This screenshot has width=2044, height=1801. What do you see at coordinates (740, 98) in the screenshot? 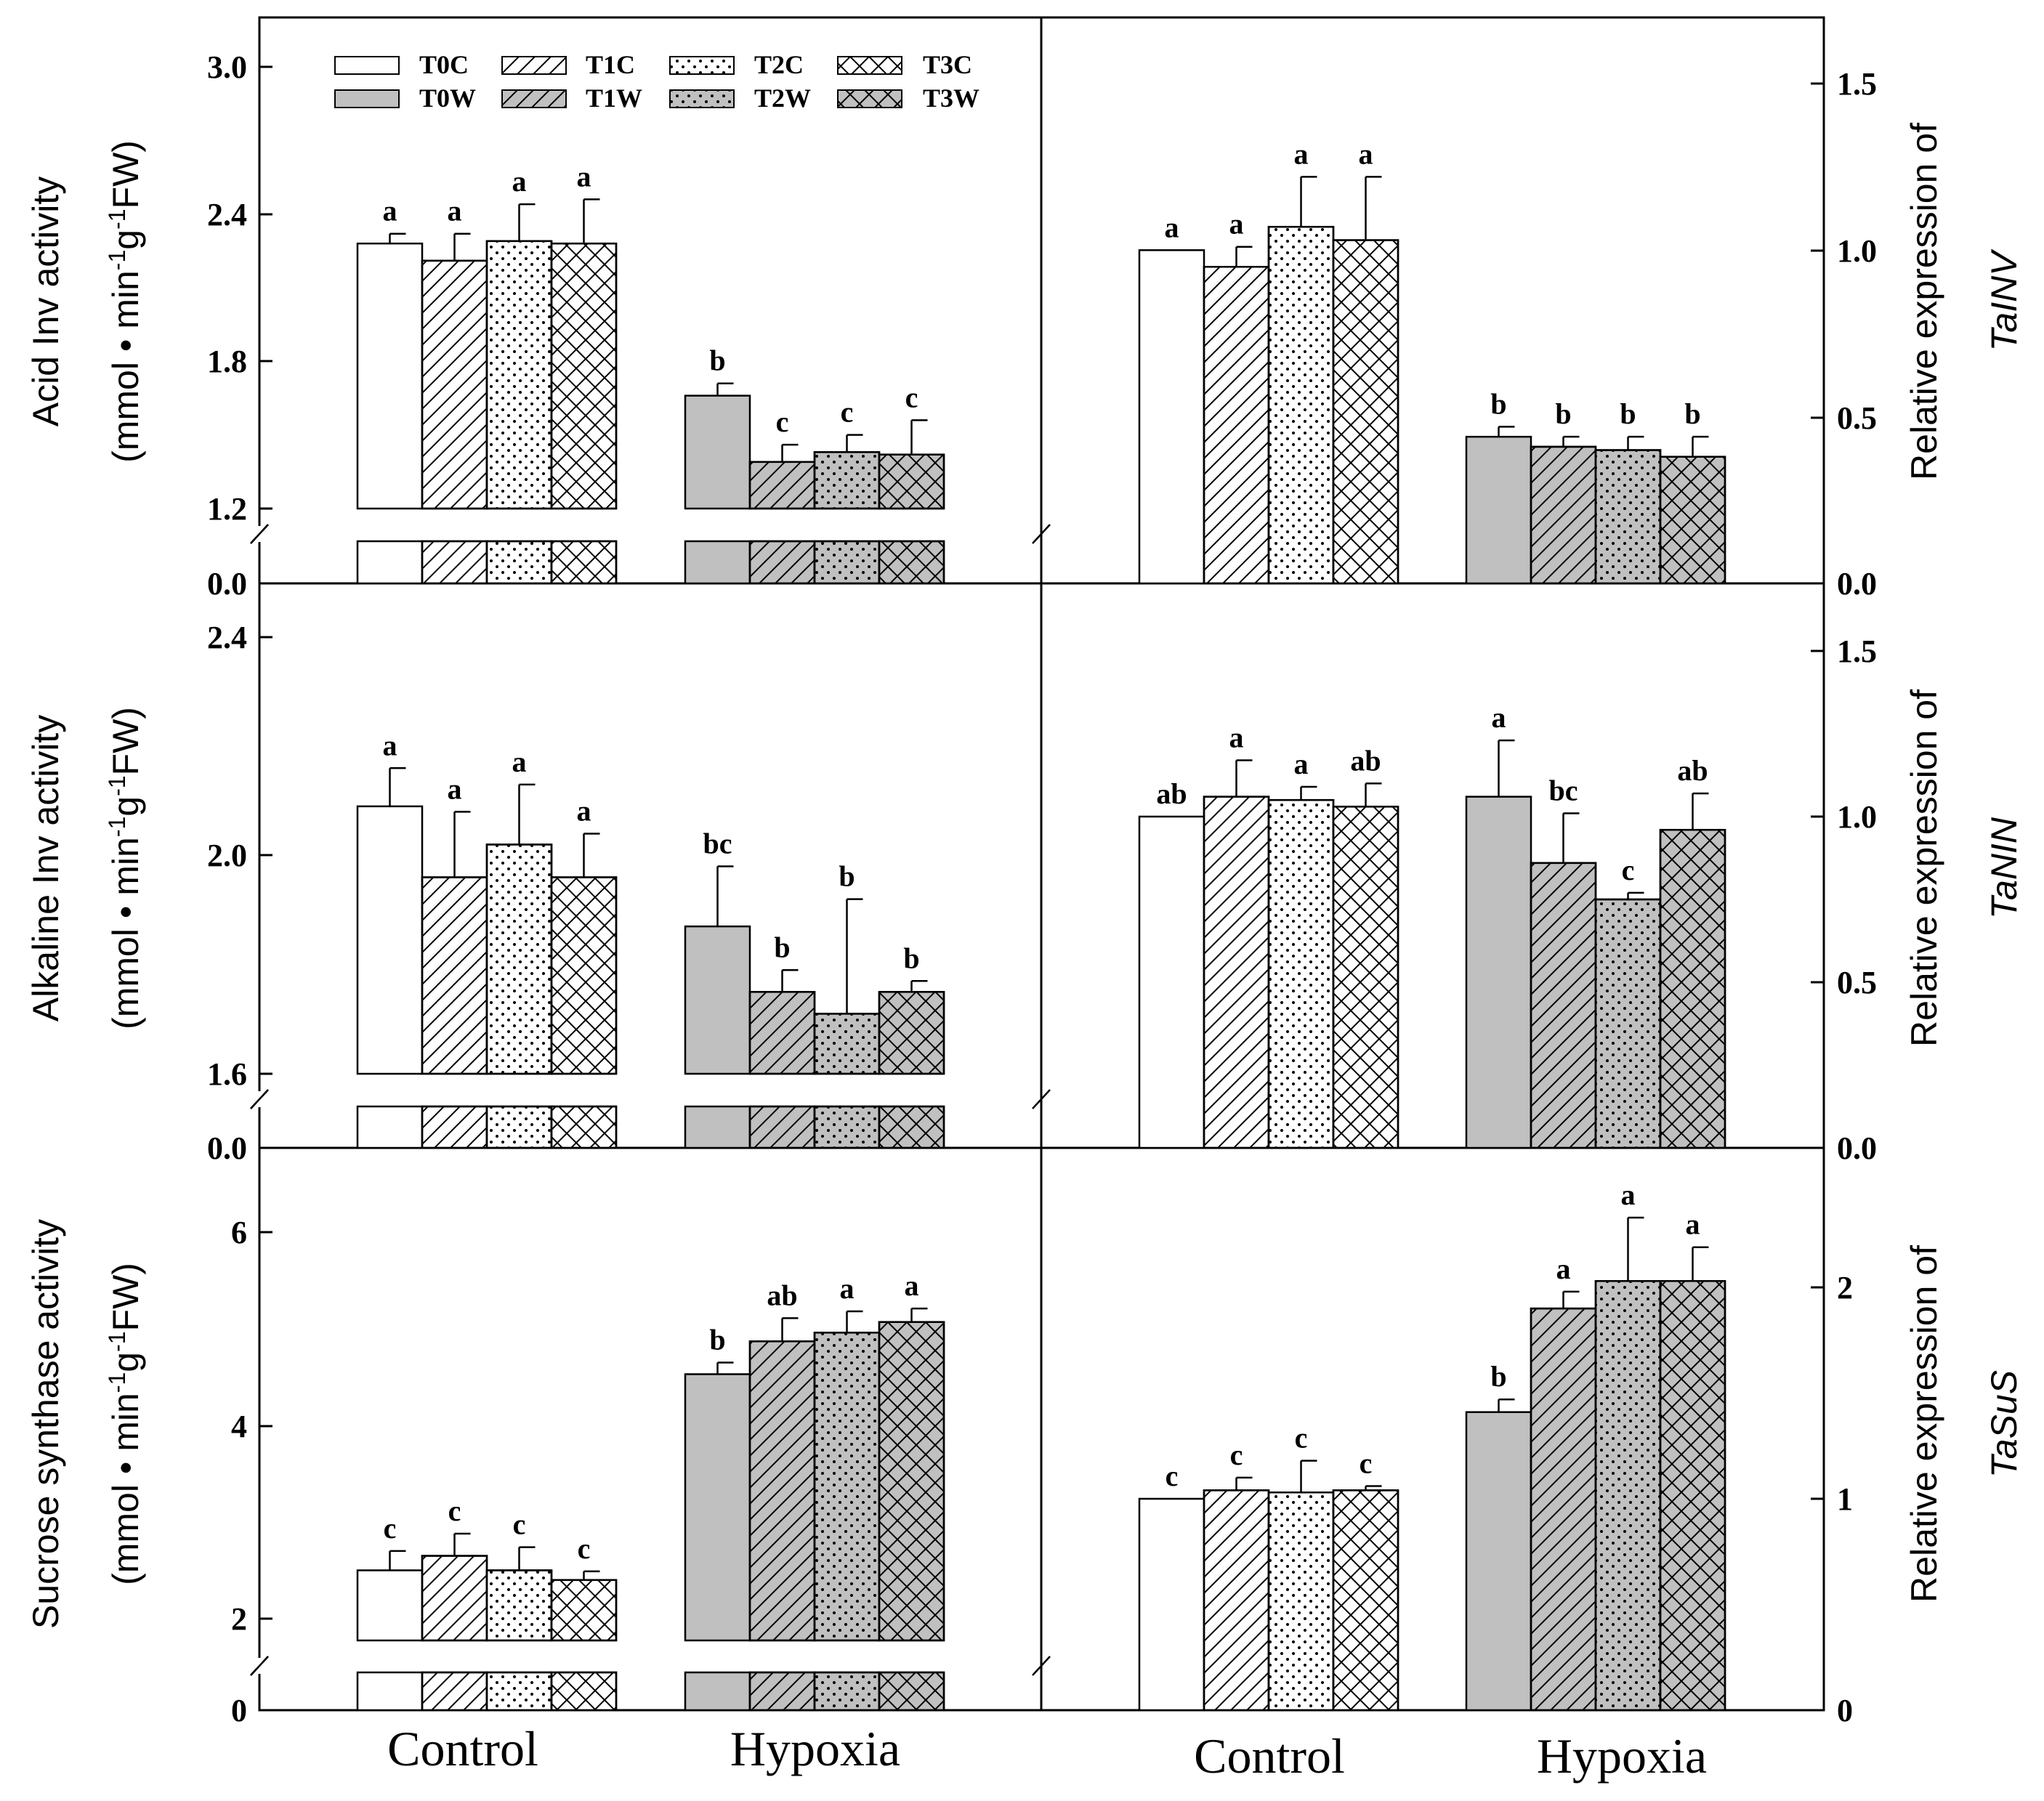
I see `legend-item-t2w: T2W` at bounding box center [740, 98].